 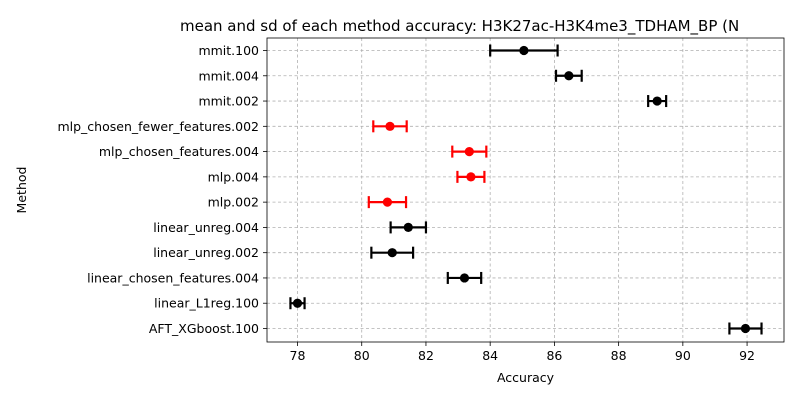 I want to click on y-tick-label: mmit.100, so click(x=228, y=50).